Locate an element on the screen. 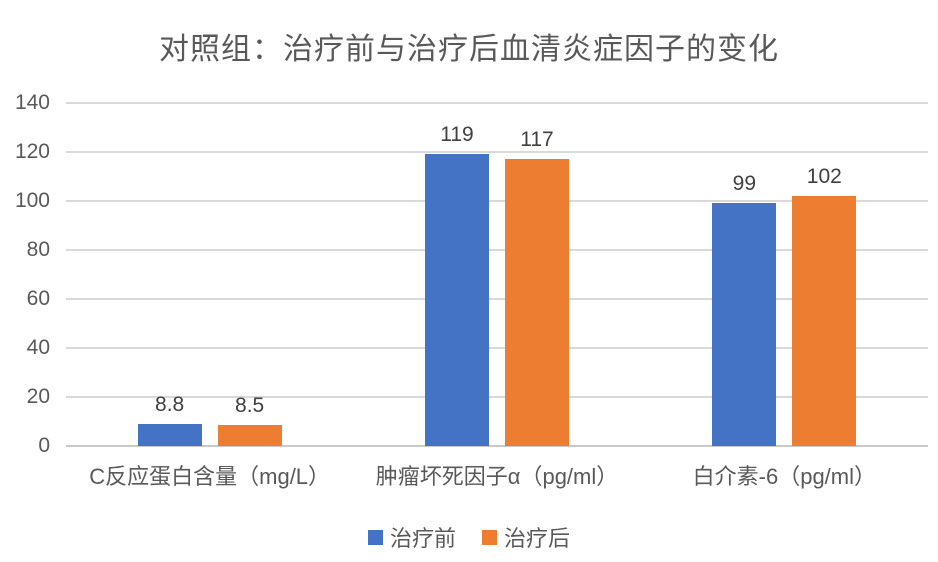 This screenshot has width=938, height=562. bar-治疗前-3 is located at coordinates (744, 324).